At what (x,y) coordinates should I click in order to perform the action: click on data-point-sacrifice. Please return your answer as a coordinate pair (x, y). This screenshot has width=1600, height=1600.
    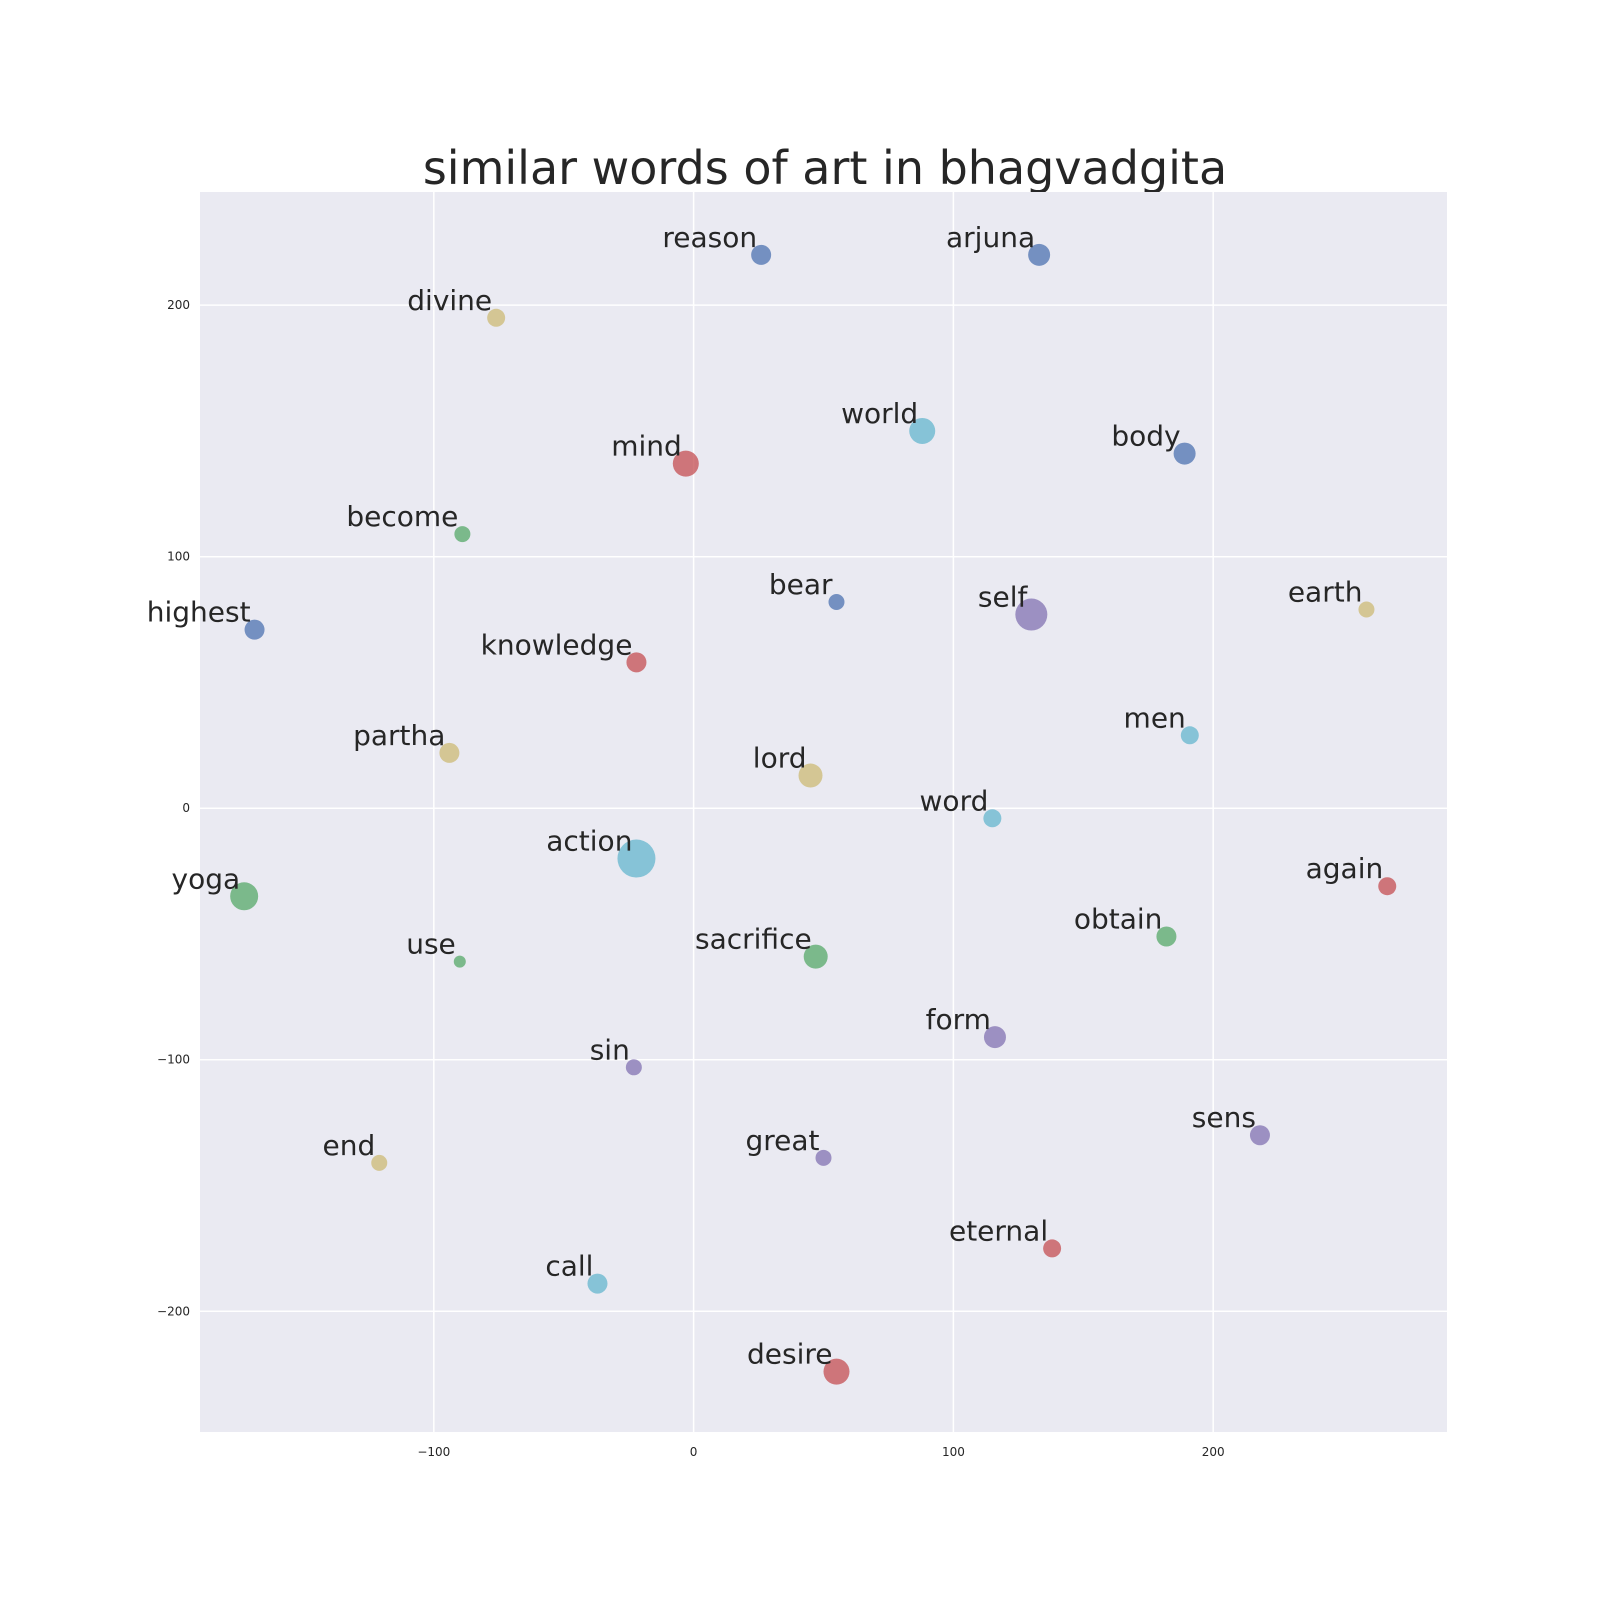
    Looking at the image, I should click on (815, 956).